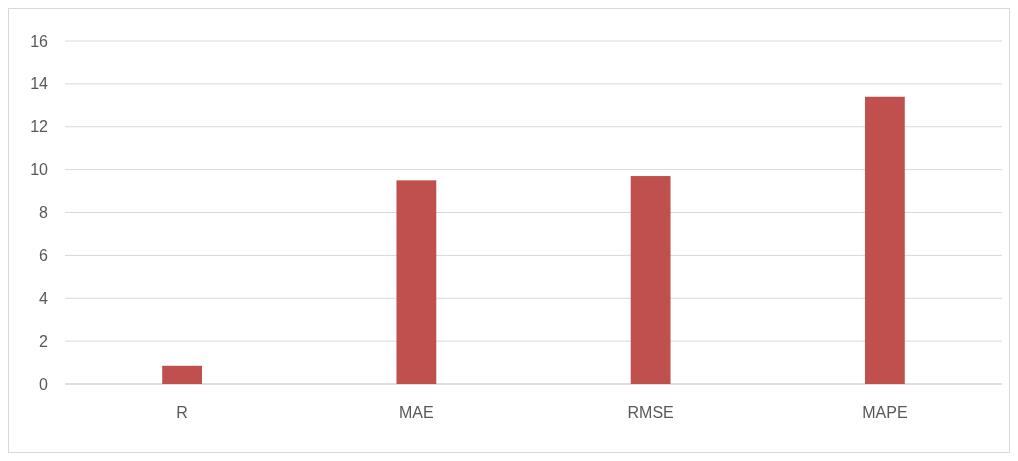 The image size is (1018, 461). I want to click on y-tick-label: 16, so click(39, 41).